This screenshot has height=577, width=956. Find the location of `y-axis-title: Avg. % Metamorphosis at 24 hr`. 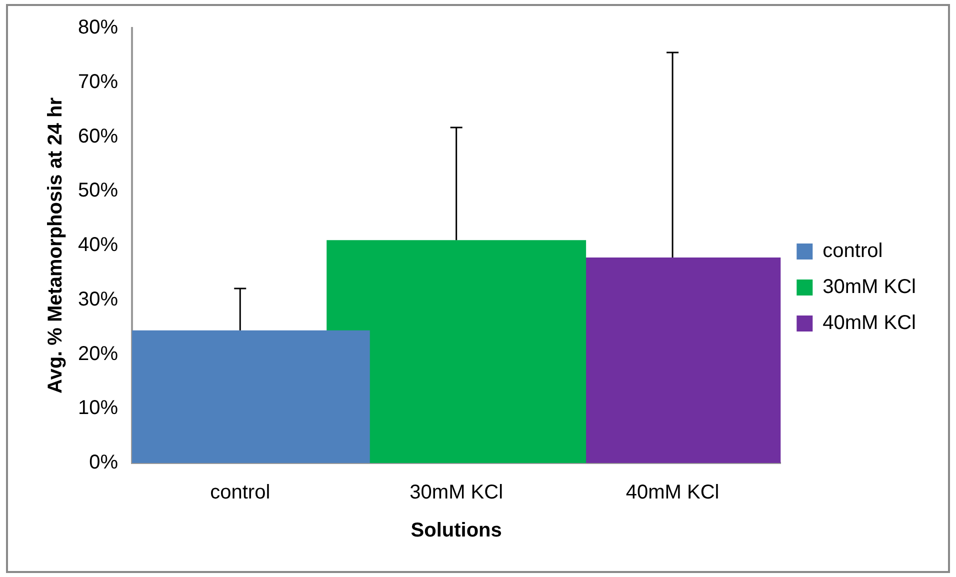

y-axis-title: Avg. % Metamorphosis at 24 hr is located at coordinates (55, 245).